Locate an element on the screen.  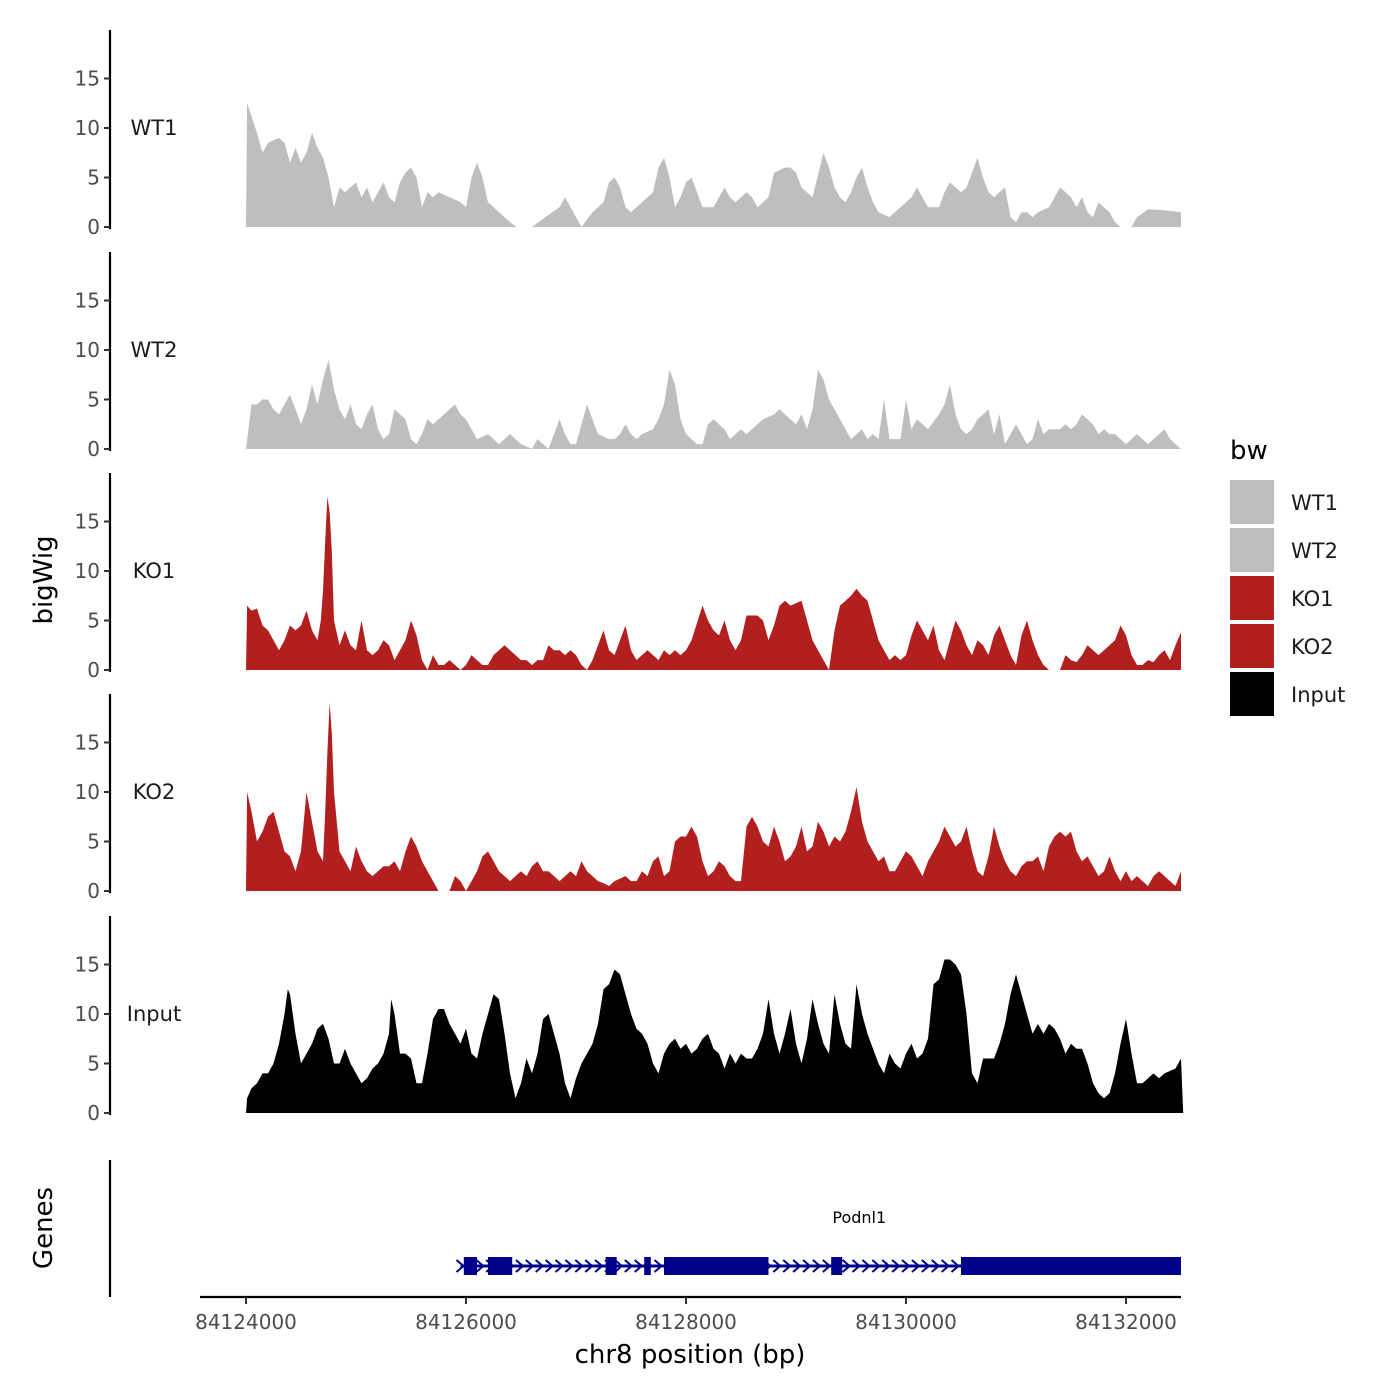
x-tick-label: 84130000 is located at coordinates (906, 1322).